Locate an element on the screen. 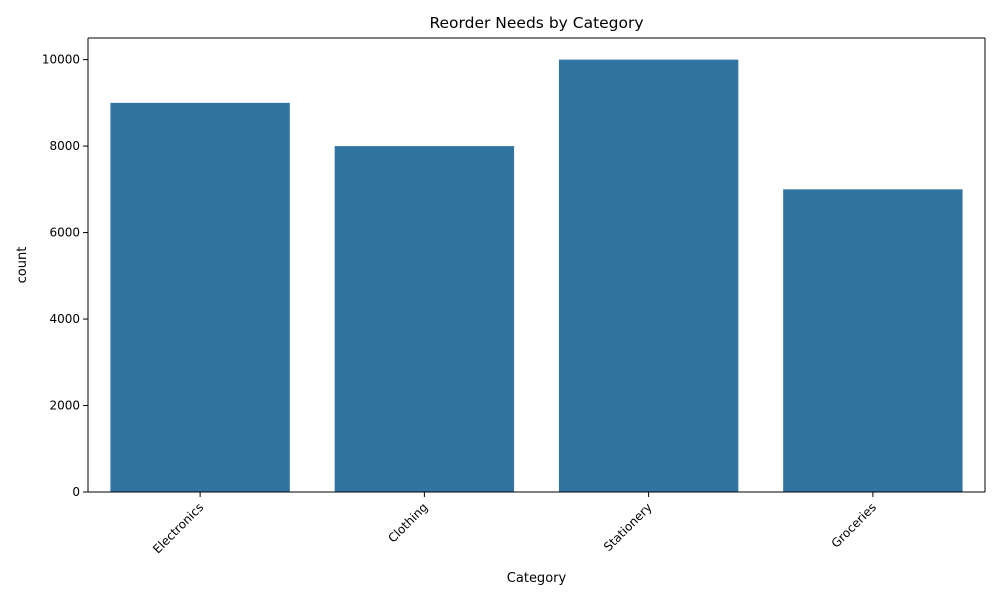 This screenshot has height=604, width=1000. bar-clothing is located at coordinates (424, 319).